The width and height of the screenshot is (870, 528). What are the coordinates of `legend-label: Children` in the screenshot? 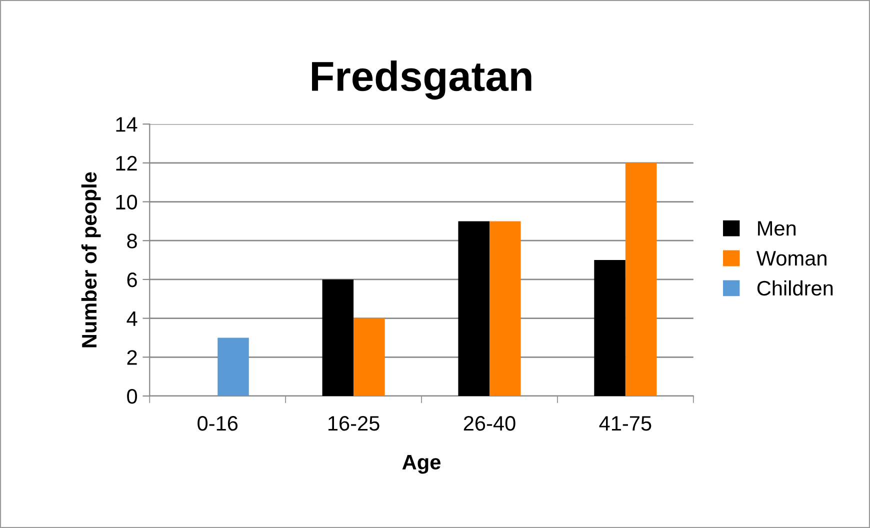 It's located at (795, 288).